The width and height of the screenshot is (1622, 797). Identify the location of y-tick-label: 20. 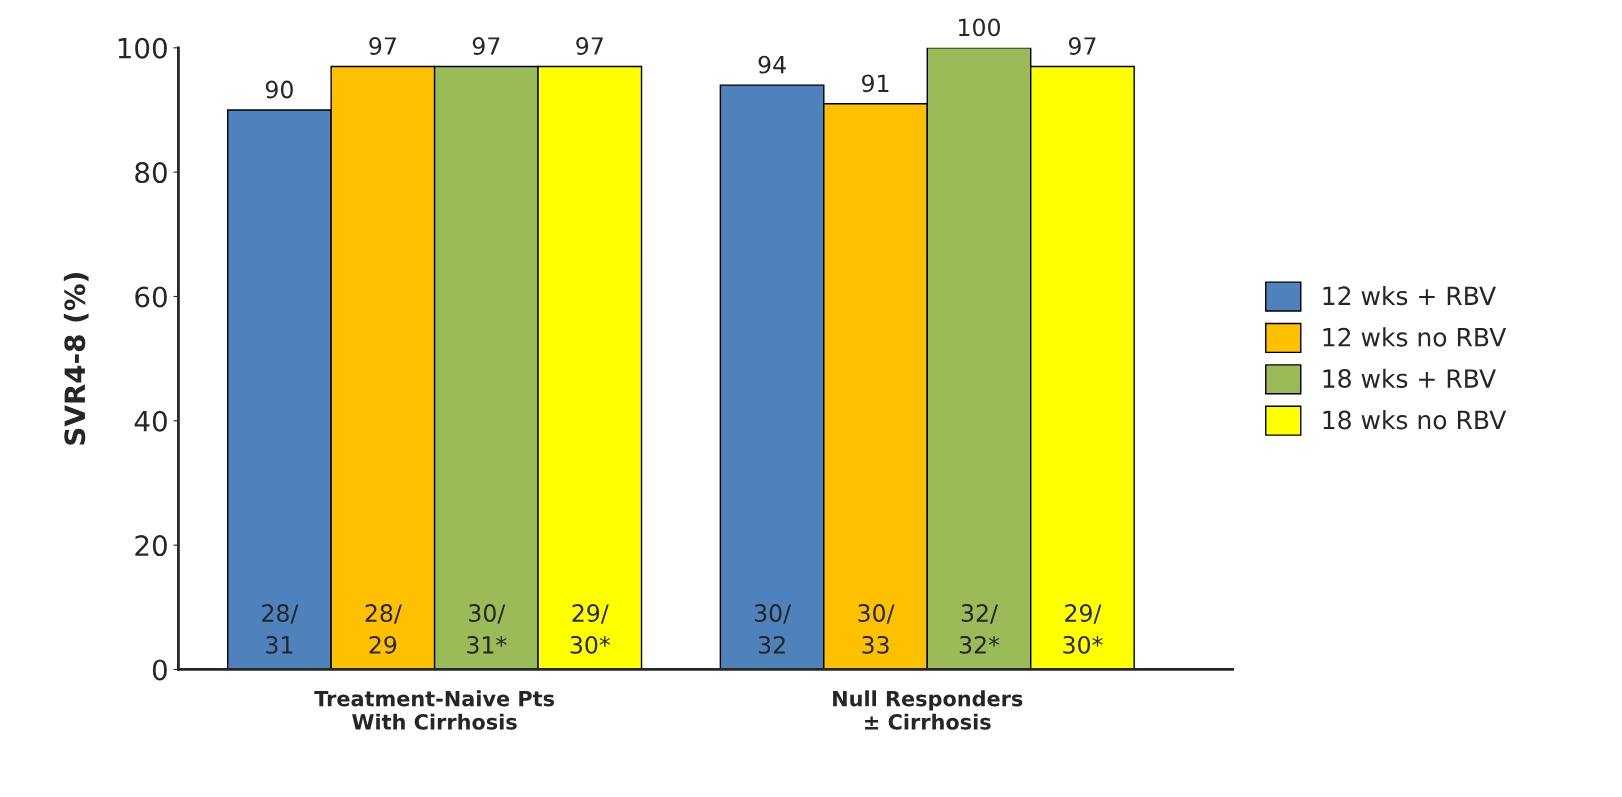
(151, 546).